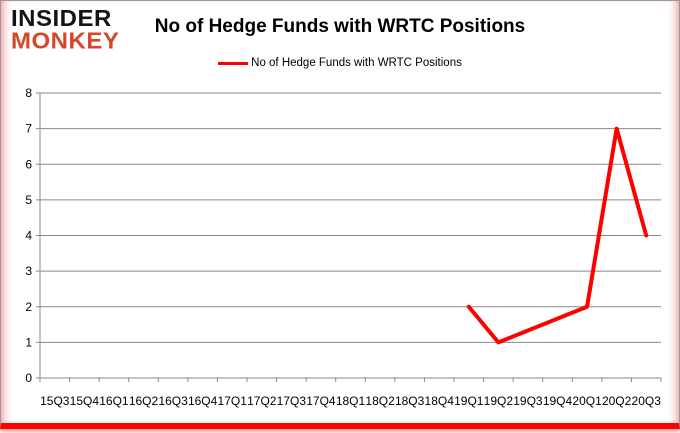 The width and height of the screenshot is (680, 433). Describe the element at coordinates (528, 401) in the screenshot. I see `x-tick-label: 19Q3` at that location.